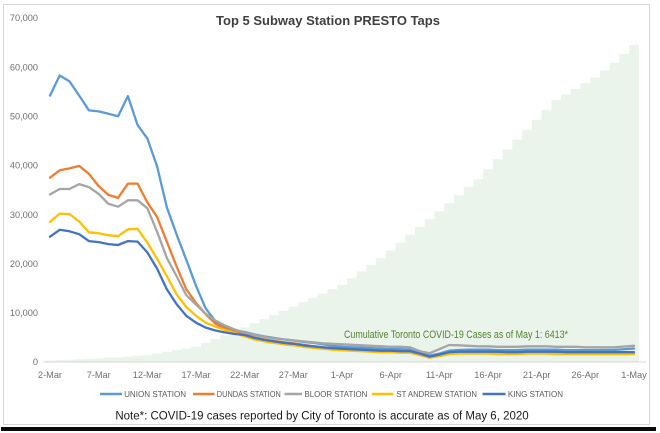 This screenshot has width=660, height=433. Describe the element at coordinates (439, 375) in the screenshot. I see `svg-text: 11-Apr` at that location.